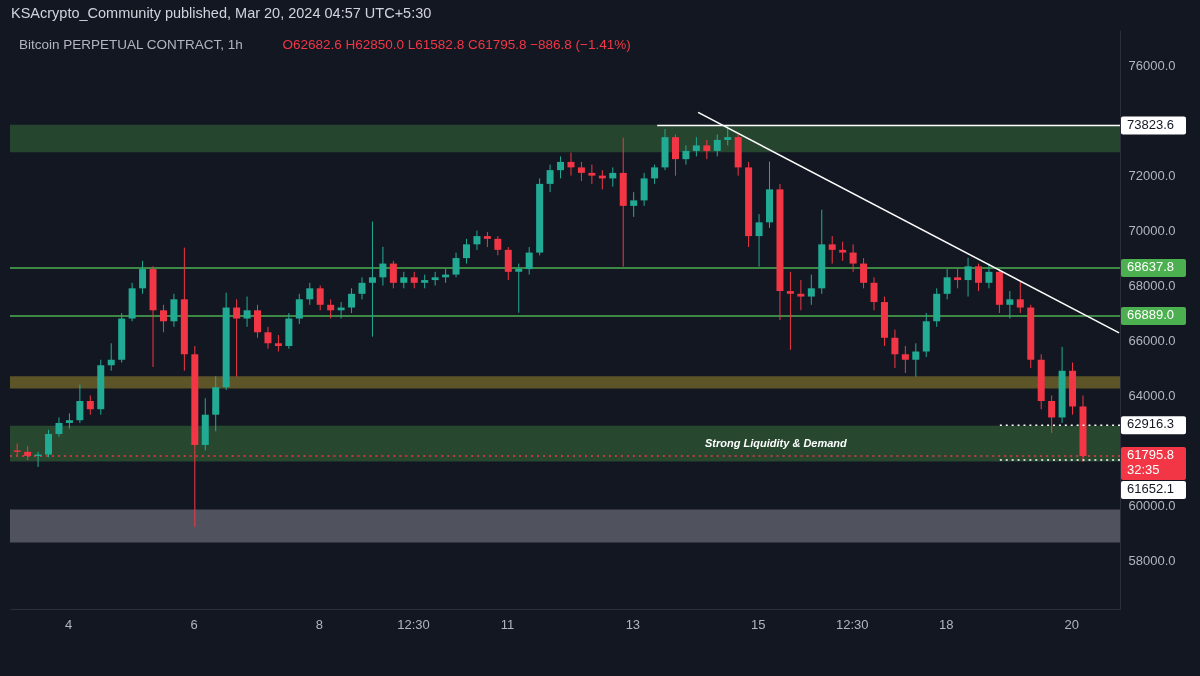 Image resolution: width=1200 pixels, height=676 pixels. What do you see at coordinates (319, 624) in the screenshot?
I see `x-tick-label: 8` at bounding box center [319, 624].